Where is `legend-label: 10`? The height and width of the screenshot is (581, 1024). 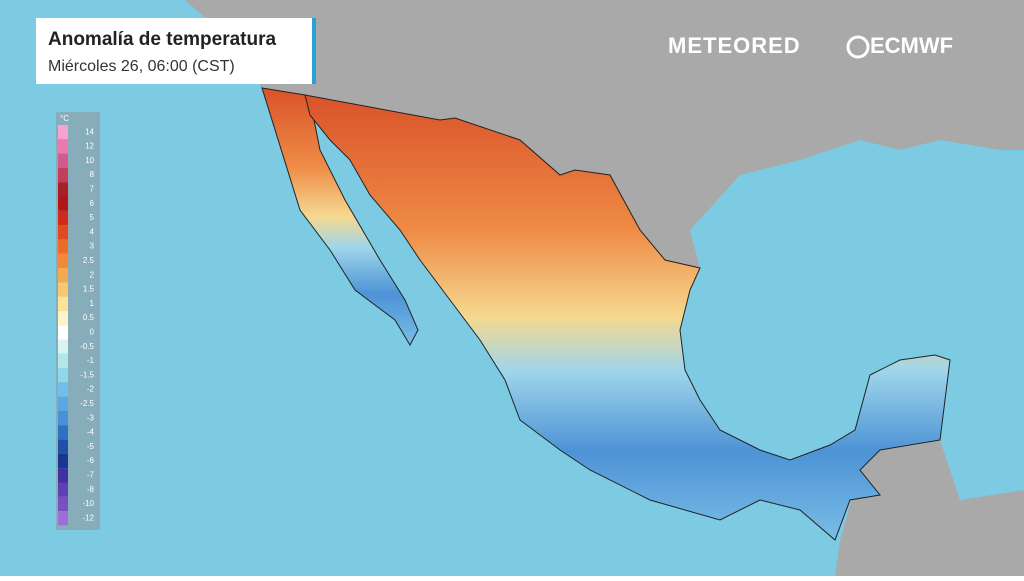
legend-label: 10 is located at coordinates (89, 160).